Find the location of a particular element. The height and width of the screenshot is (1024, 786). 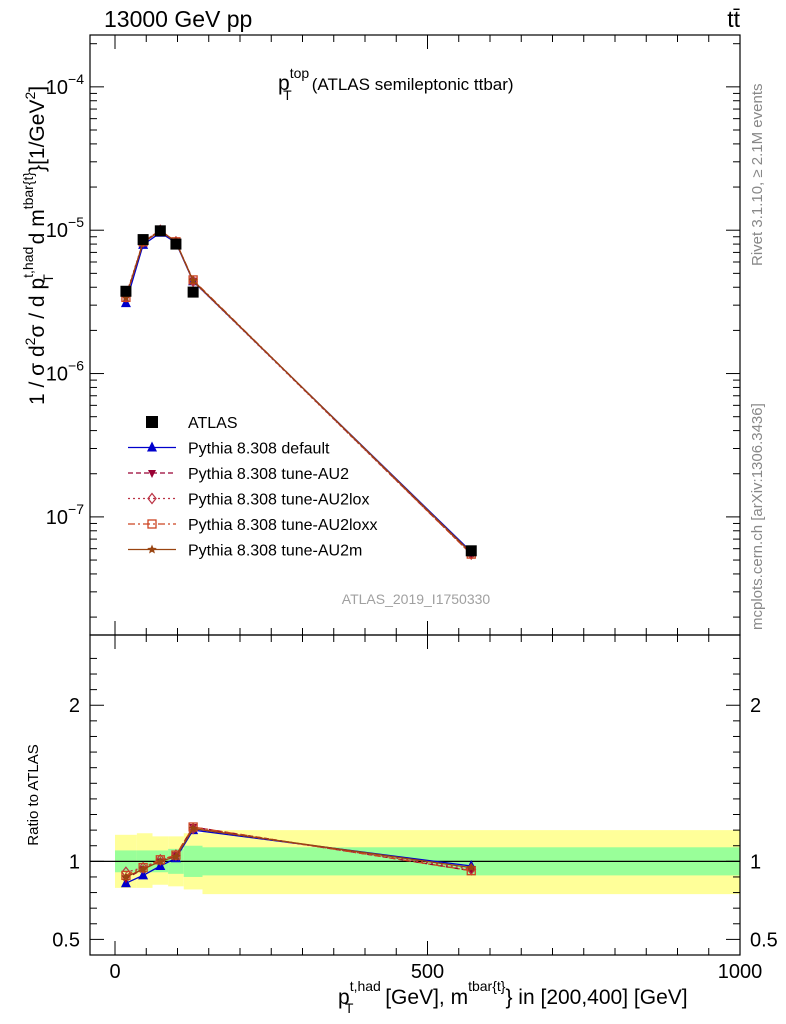

plot-title-sup: top is located at coordinates (300, 73).